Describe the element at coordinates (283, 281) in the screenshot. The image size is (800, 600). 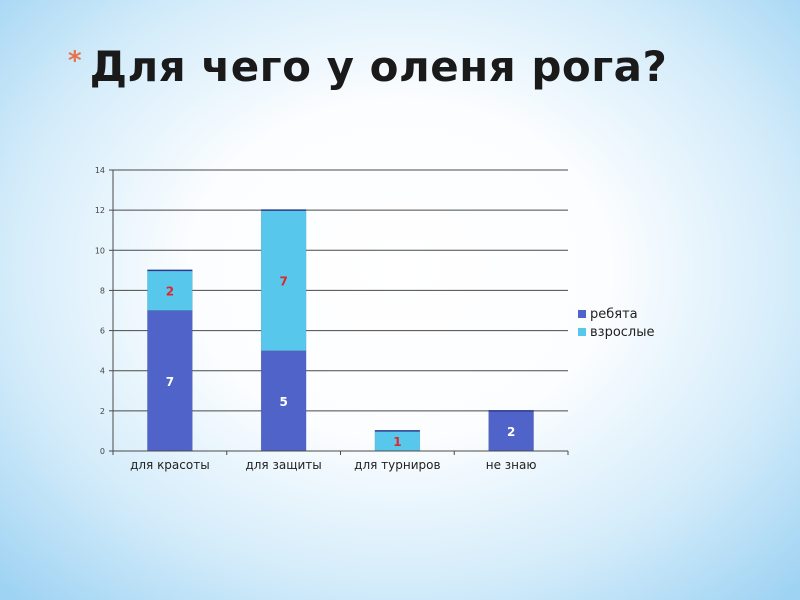
I see `data-label-1-1: 7` at that location.